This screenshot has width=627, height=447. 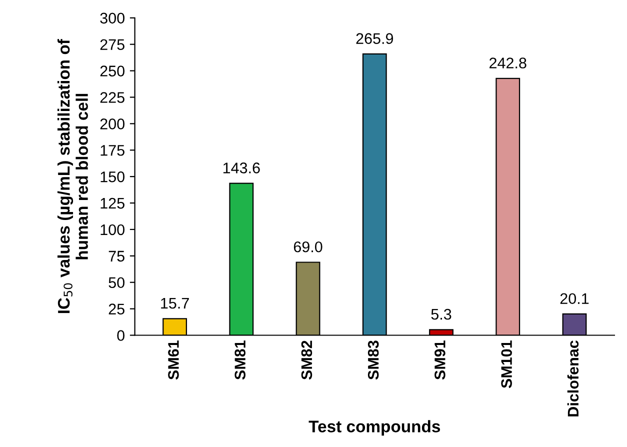 I want to click on y-tick-label: 275, so click(x=112, y=44).